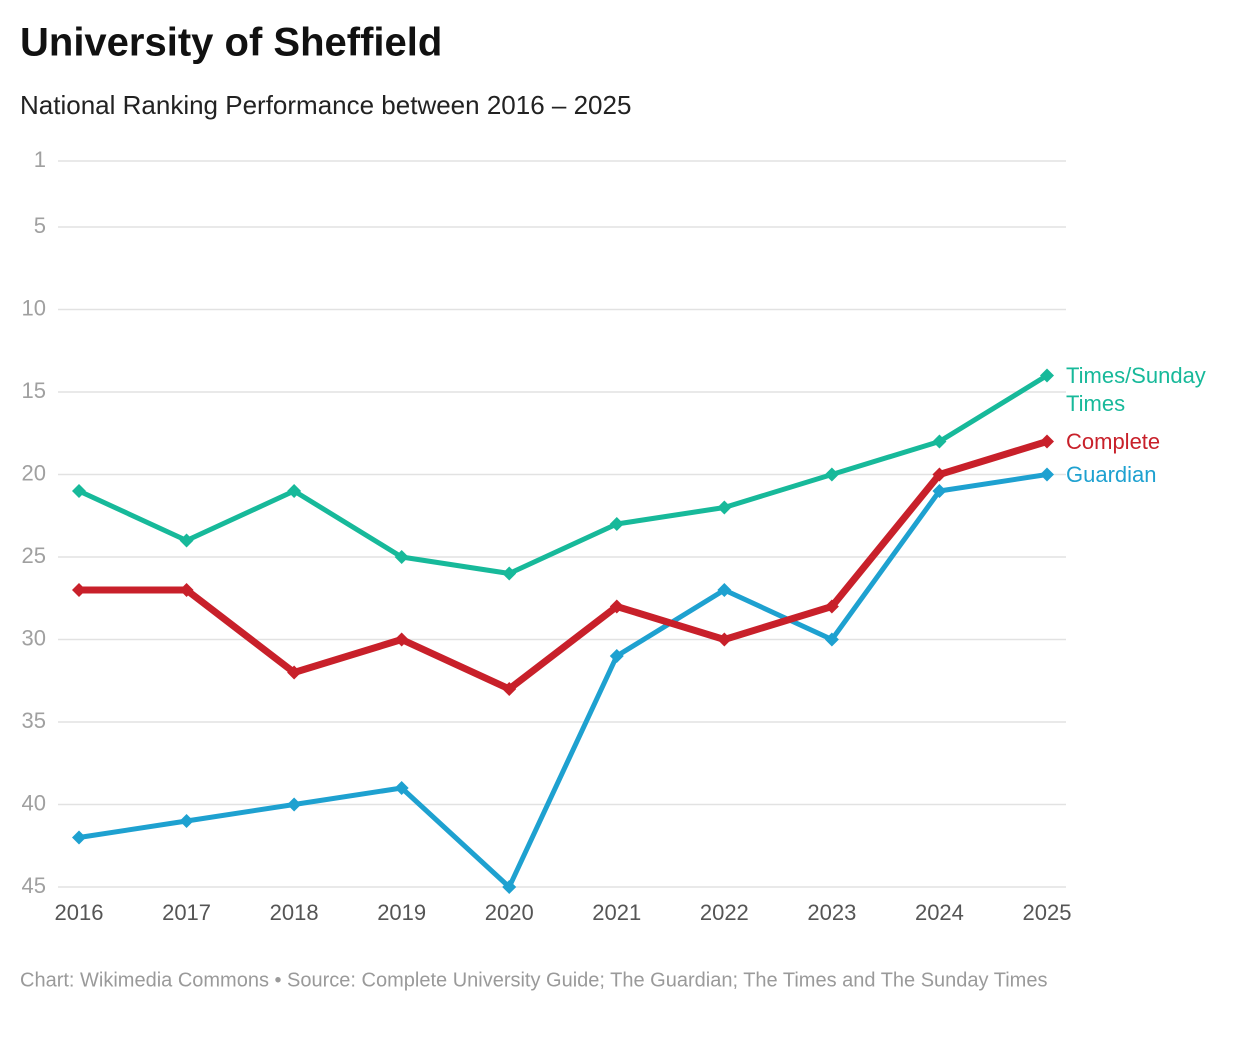  Describe the element at coordinates (724, 912) in the screenshot. I see `x-tick-label: 2022` at that location.